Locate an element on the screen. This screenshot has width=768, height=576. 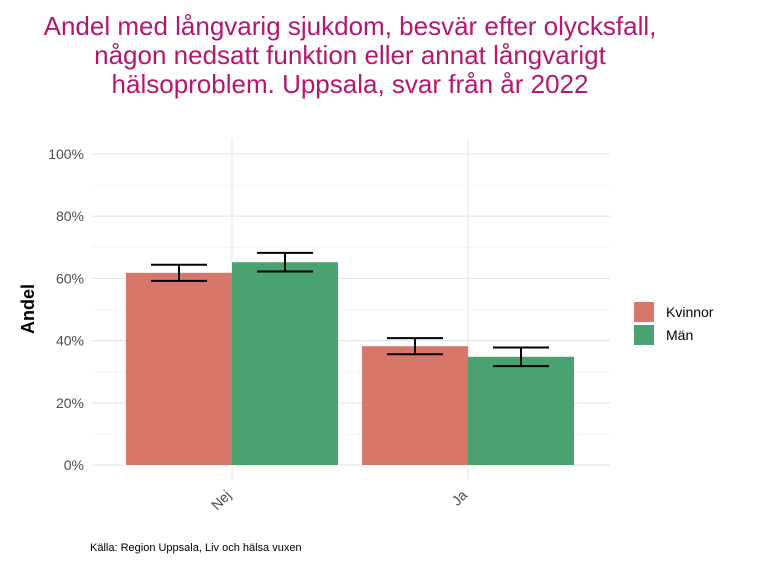
legend-item-kvinnor: Kvinnor is located at coordinates (673, 311).